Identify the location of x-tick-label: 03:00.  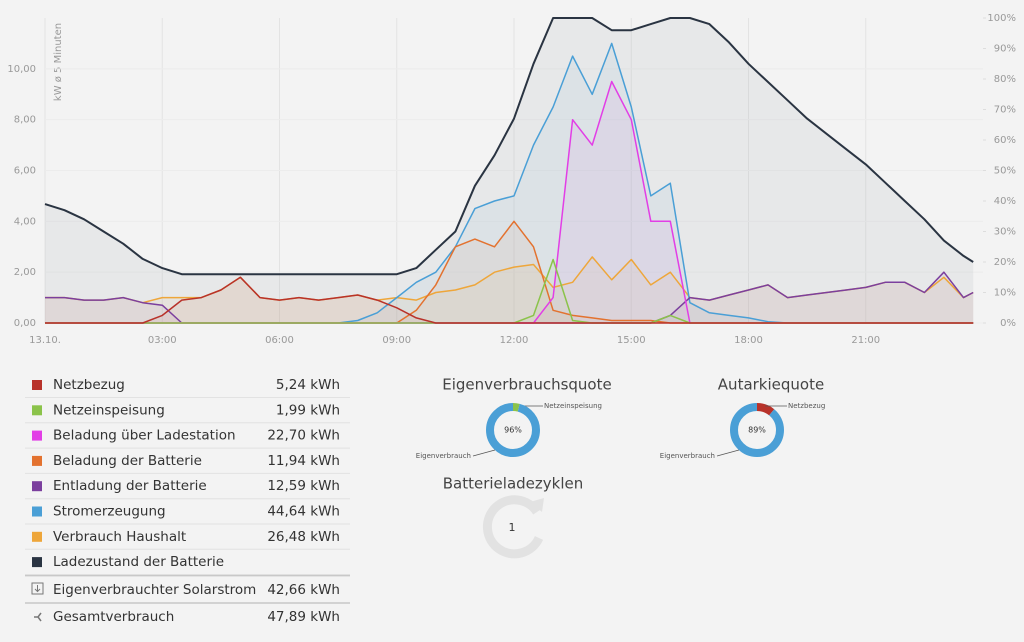
(162, 340).